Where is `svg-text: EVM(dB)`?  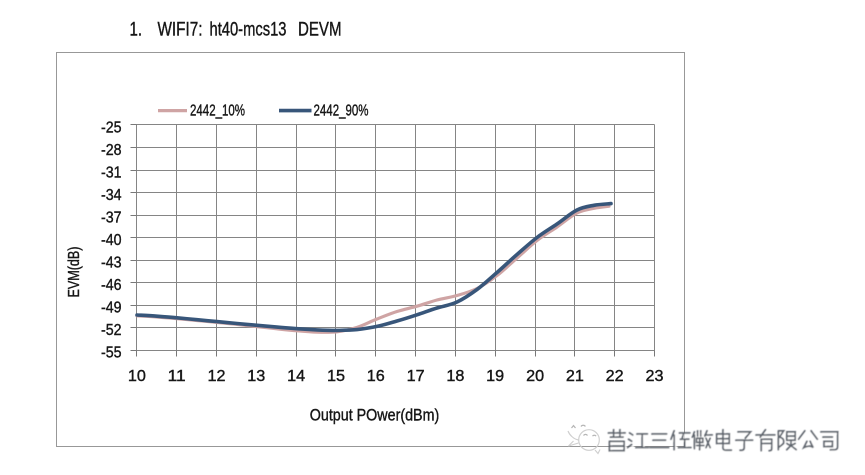
svg-text: EVM(dB) is located at coordinates (74, 272).